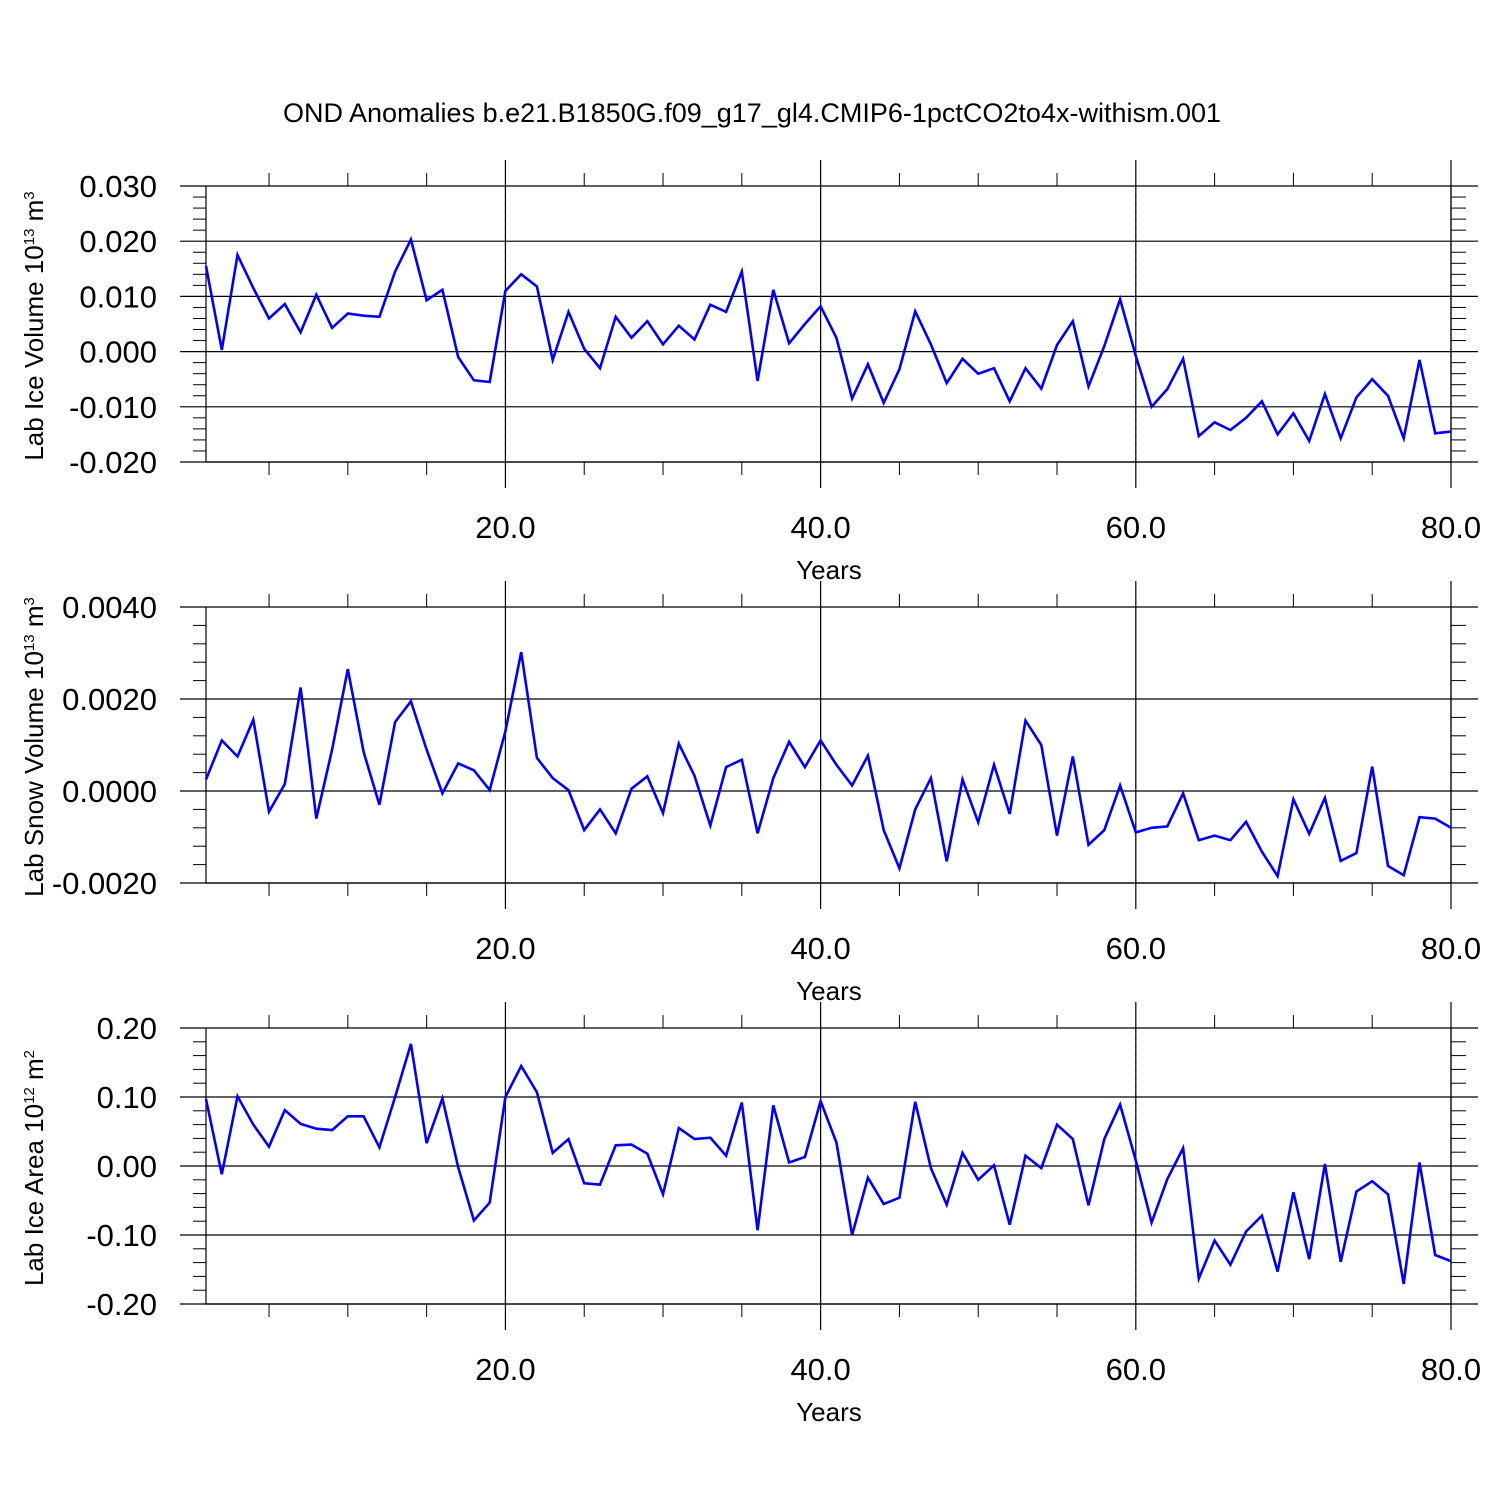 This screenshot has height=1500, width=1500. What do you see at coordinates (113, 462) in the screenshot?
I see `y-tick-label: -0.020` at bounding box center [113, 462].